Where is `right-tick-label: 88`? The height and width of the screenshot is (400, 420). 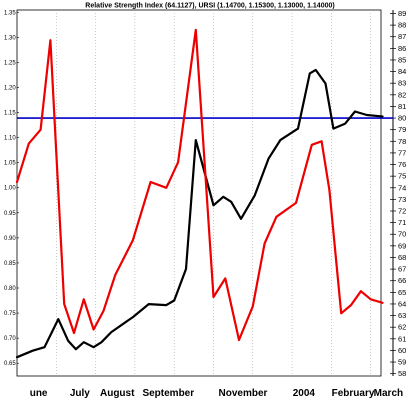
right-tick-label: 88 is located at coordinates (402, 25).